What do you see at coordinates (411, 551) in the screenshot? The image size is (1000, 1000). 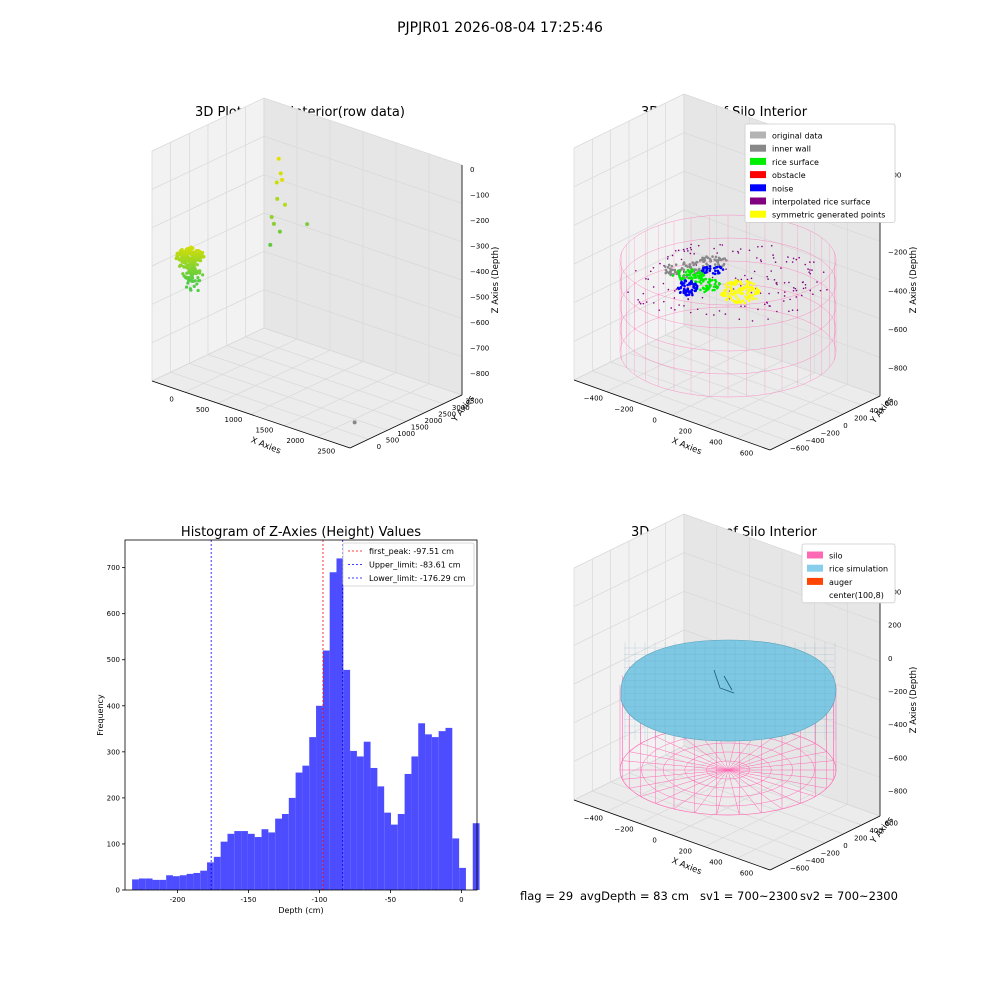 I see `legend-label: first_peak: -97.51 cm` at bounding box center [411, 551].